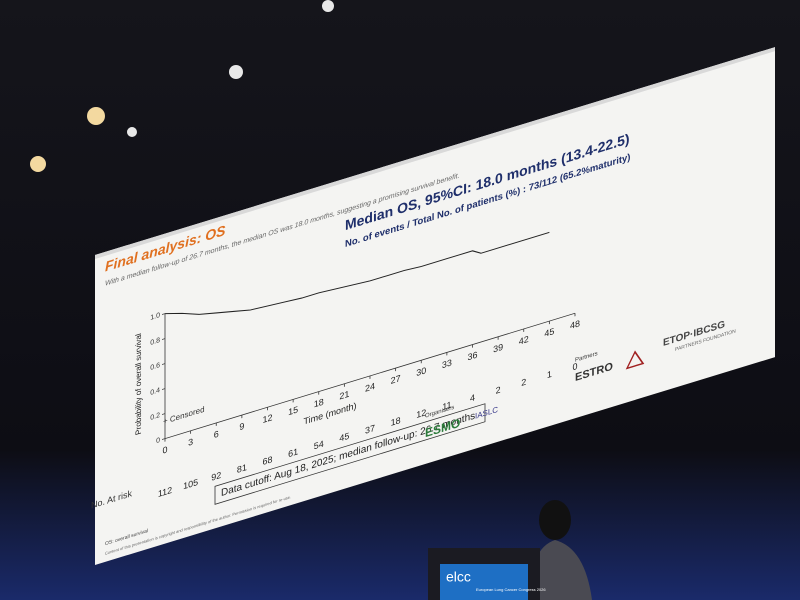 Image resolution: width=800 pixels, height=600 pixels. Describe the element at coordinates (165, 492) in the screenshot. I see `at-risk-value: 112` at that location.